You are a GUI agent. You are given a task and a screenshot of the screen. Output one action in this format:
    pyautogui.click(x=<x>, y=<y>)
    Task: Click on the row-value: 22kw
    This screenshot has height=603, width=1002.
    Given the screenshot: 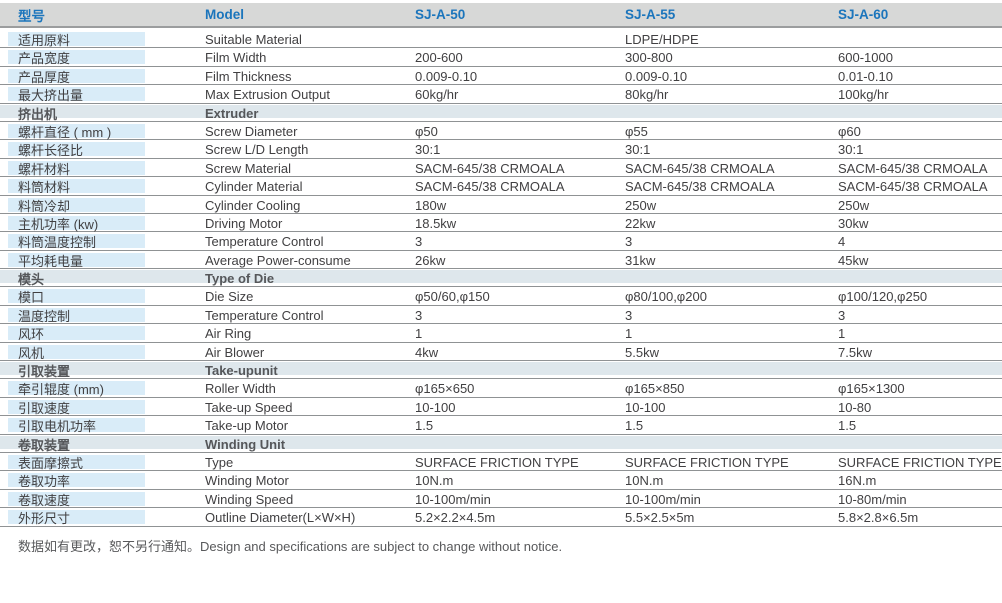 What is the action you would take?
    pyautogui.click(x=640, y=223)
    